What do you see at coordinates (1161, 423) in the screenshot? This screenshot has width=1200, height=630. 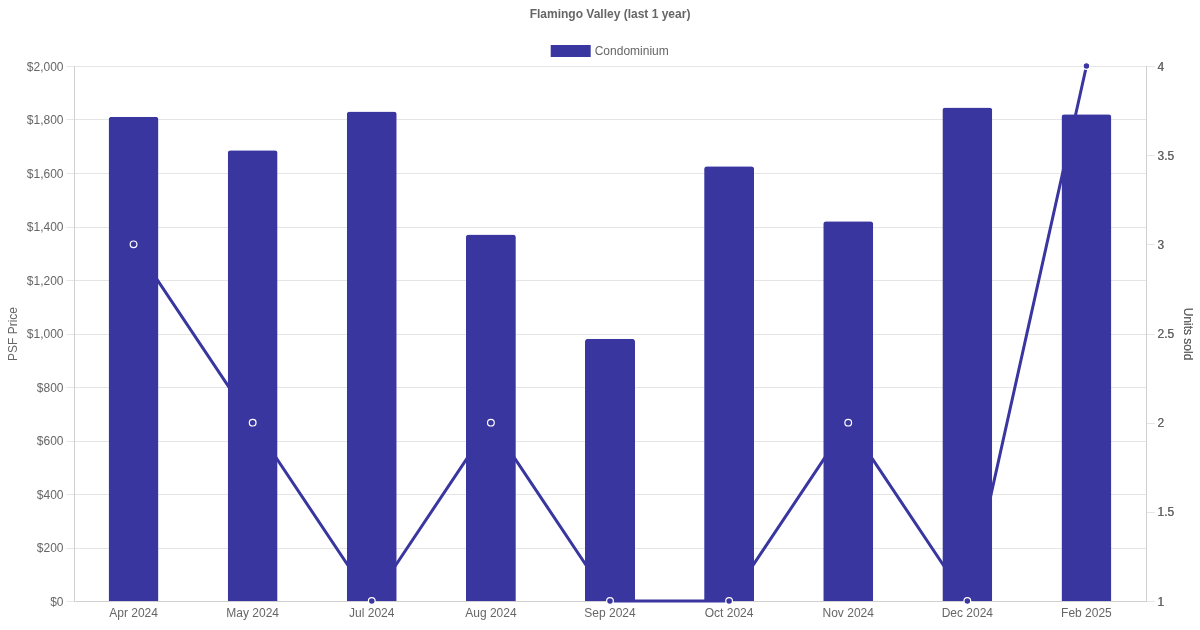 I see `y2-tick-label: 2` at bounding box center [1161, 423].